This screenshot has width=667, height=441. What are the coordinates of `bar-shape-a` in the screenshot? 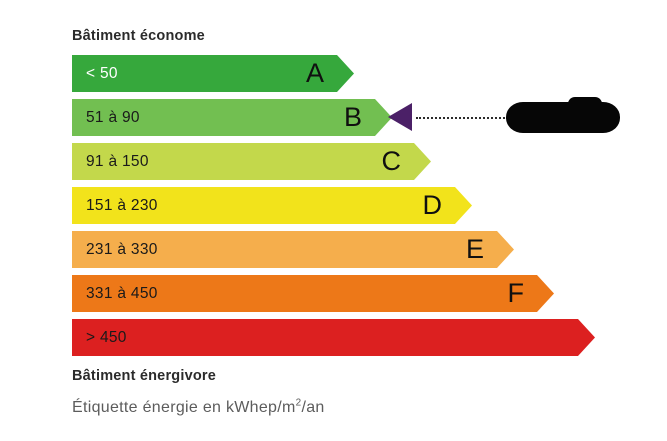 It's located at (213, 73).